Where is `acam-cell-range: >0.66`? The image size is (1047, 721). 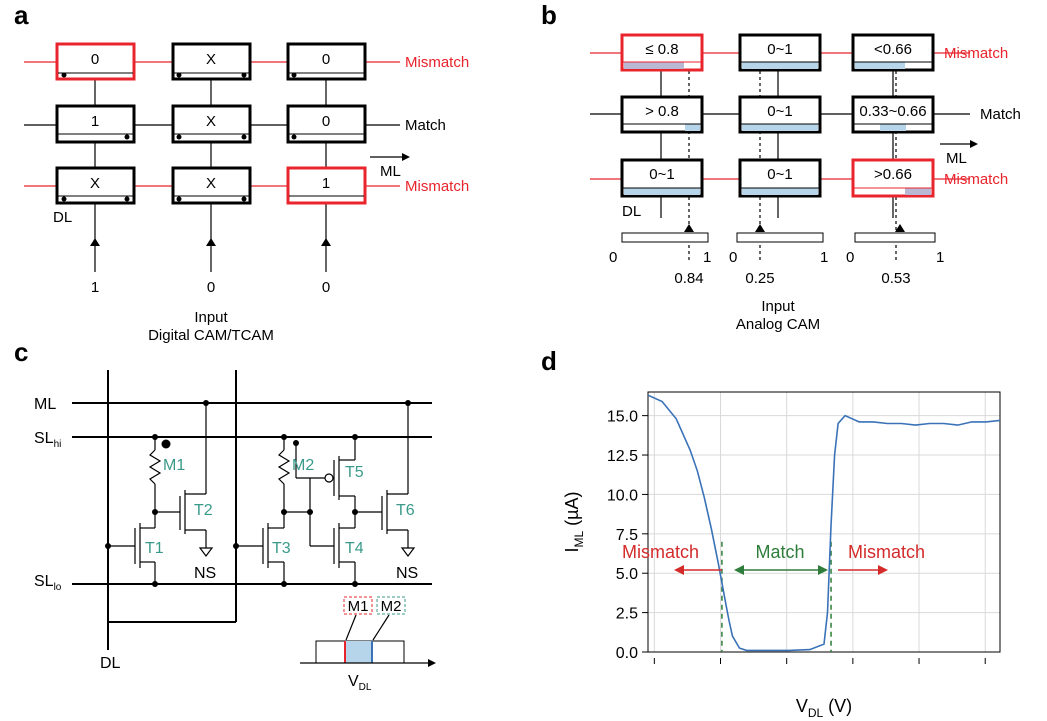 acam-cell-range: >0.66 is located at coordinates (893, 174).